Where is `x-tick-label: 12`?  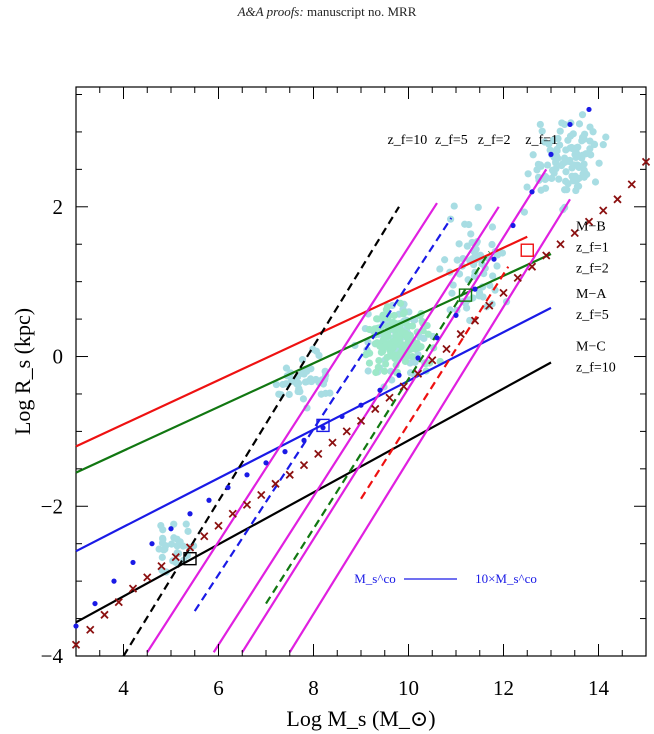 x-tick-label: 12 is located at coordinates (503, 688).